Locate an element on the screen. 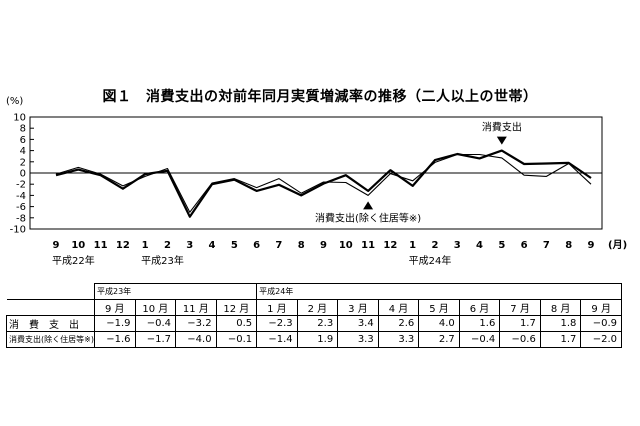 The height and width of the screenshot is (426, 640). annotation-arrow-down is located at coordinates (501, 140).